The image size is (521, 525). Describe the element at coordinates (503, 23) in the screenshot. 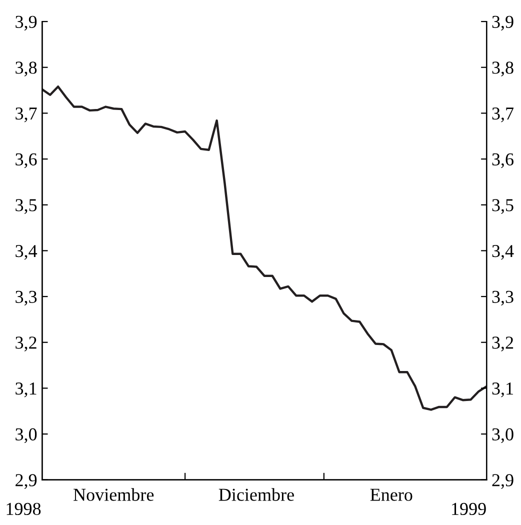

I see `y2-tick-label: 3,9` at that location.